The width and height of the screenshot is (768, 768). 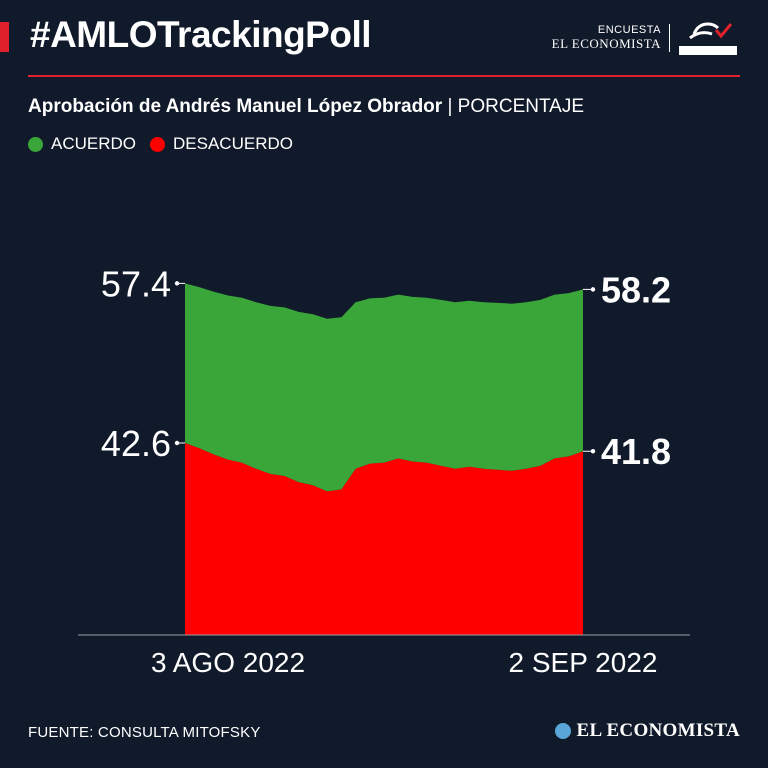 What do you see at coordinates (177, 283) in the screenshot?
I see `acuerdo-start-dot` at bounding box center [177, 283].